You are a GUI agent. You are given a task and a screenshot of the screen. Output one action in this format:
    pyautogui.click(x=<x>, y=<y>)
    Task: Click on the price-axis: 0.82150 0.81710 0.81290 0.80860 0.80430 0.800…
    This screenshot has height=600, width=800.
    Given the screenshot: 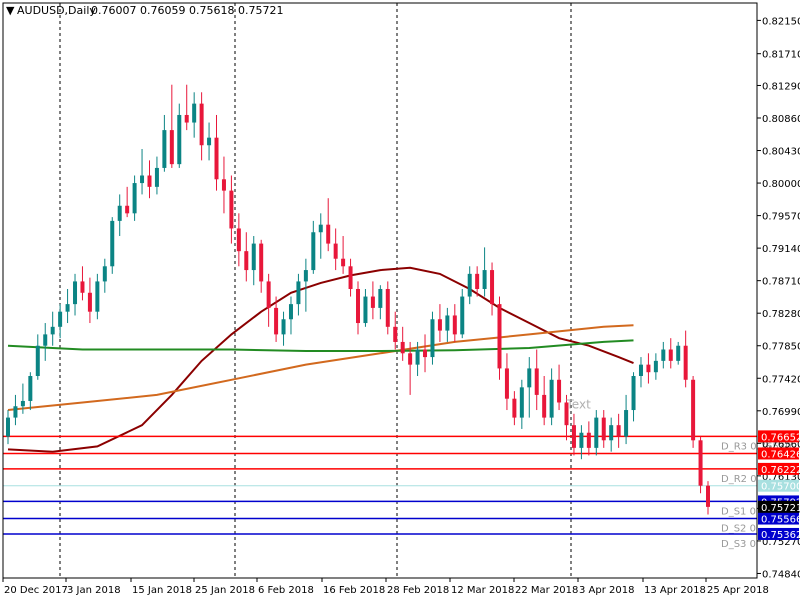 What is the action you would take?
    pyautogui.click(x=778, y=298)
    